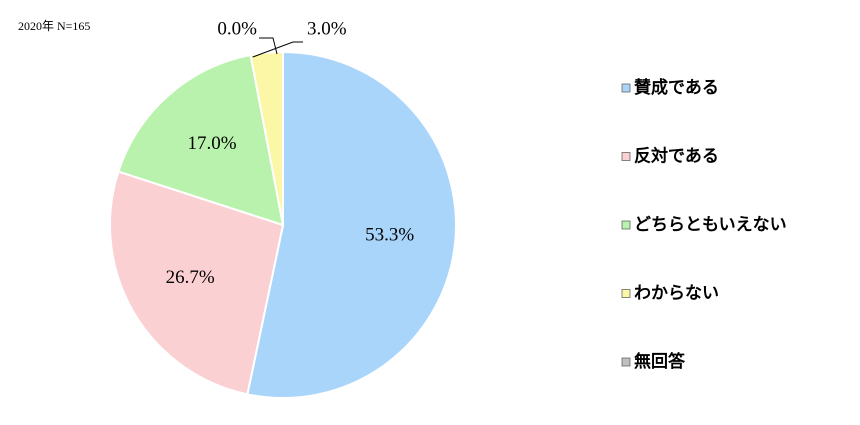 This screenshot has width=860, height=425. I want to click on data-label: 26.7%, so click(190, 277).